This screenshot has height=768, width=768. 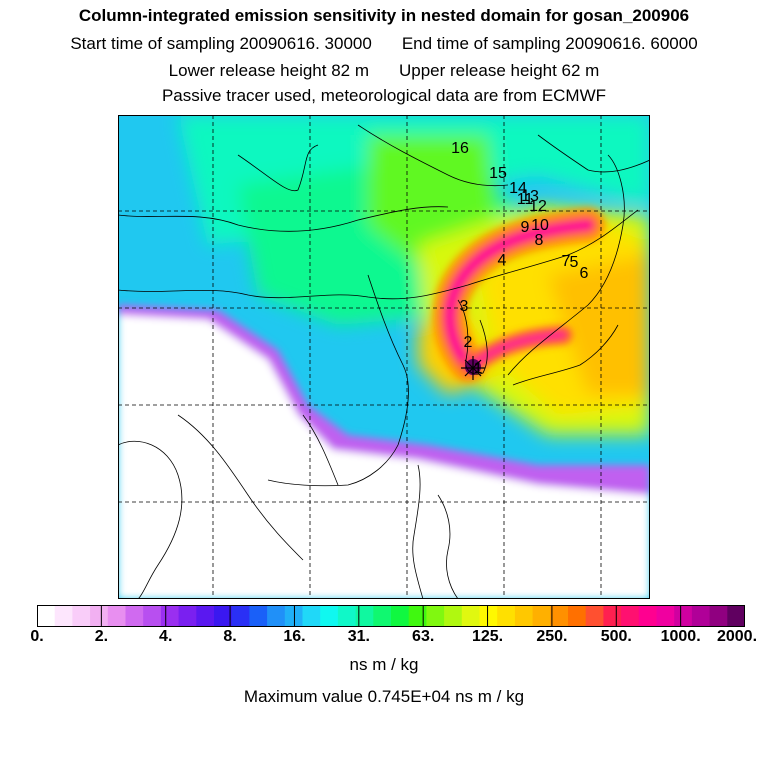 I want to click on trajectory-label: 3, so click(x=464, y=306).